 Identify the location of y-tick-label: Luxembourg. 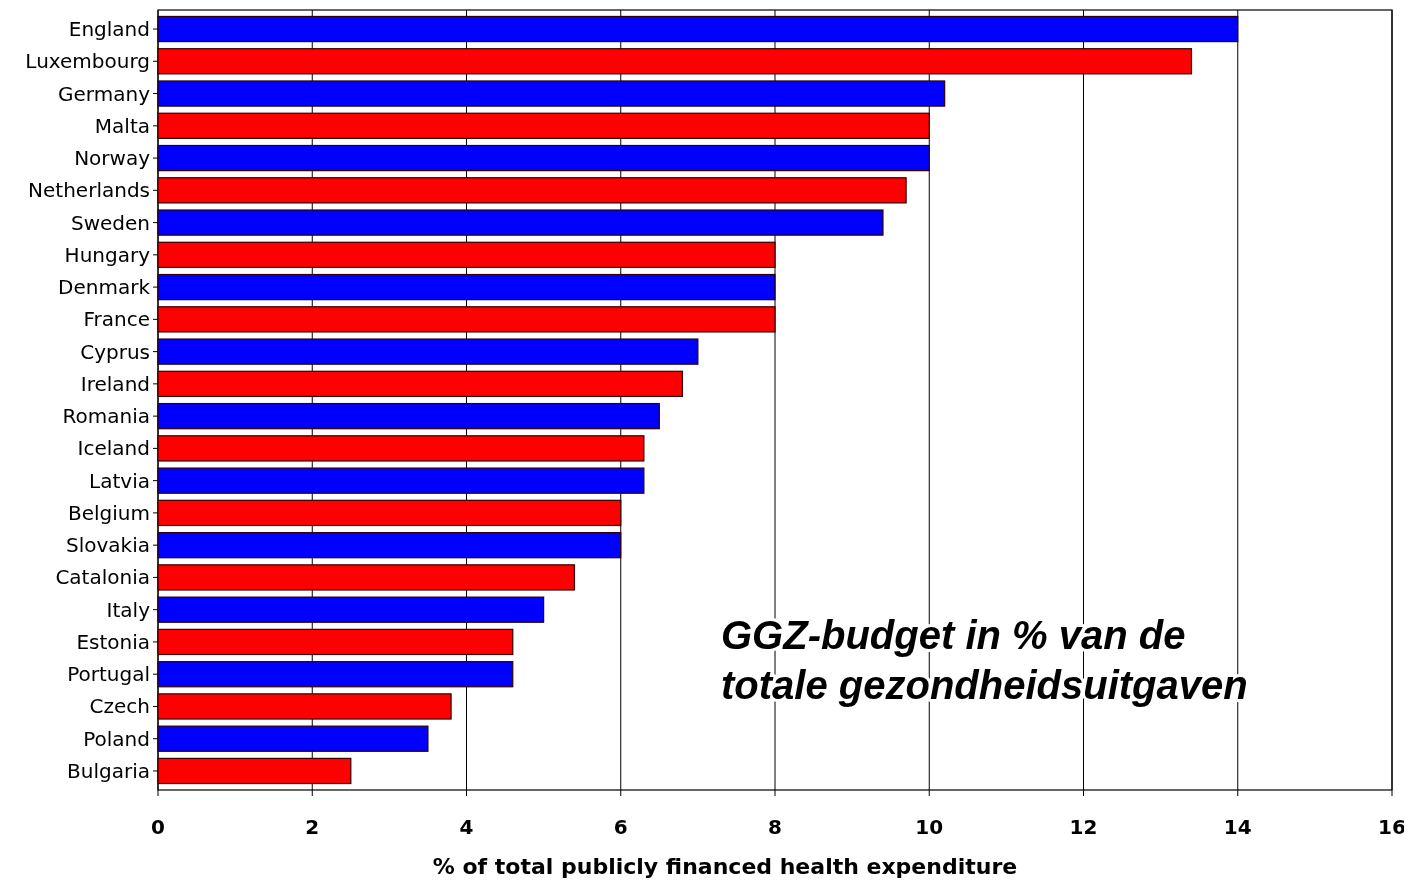
(87, 61).